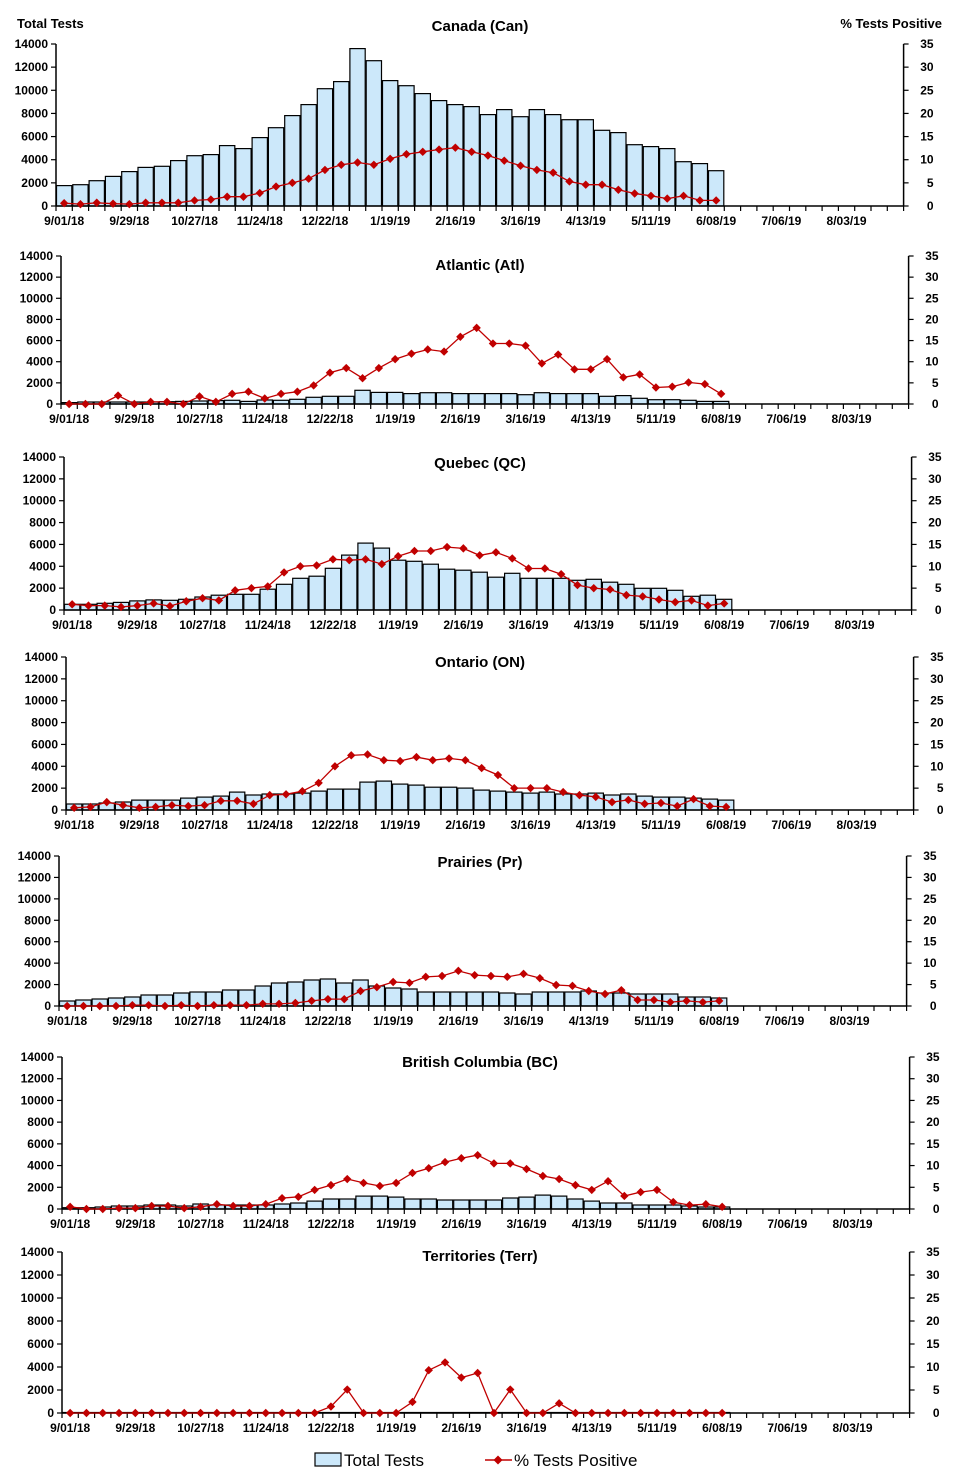 The image size is (959, 1477). Describe the element at coordinates (524, 1021) in the screenshot. I see `x-tick-label: 3/16/19` at that location.